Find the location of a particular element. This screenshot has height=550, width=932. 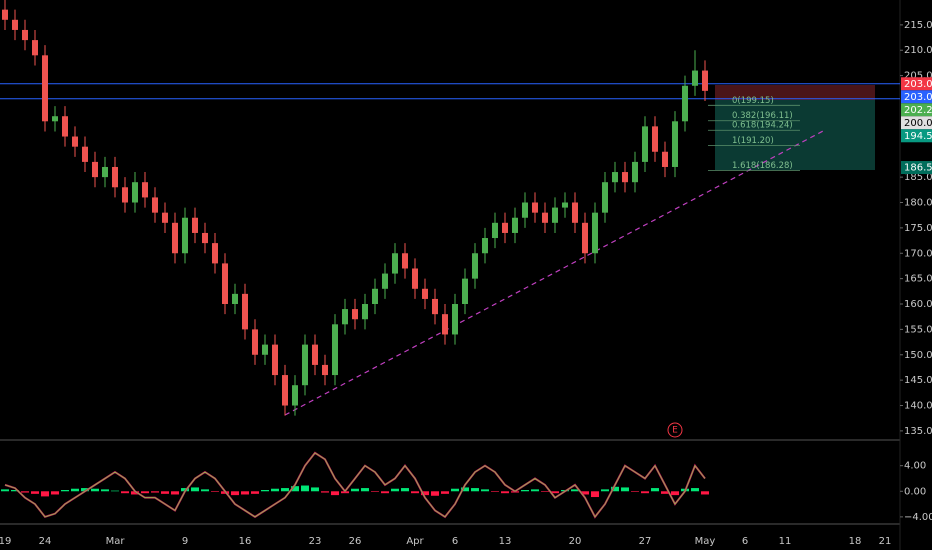

x-tick-label: May is located at coordinates (705, 541).